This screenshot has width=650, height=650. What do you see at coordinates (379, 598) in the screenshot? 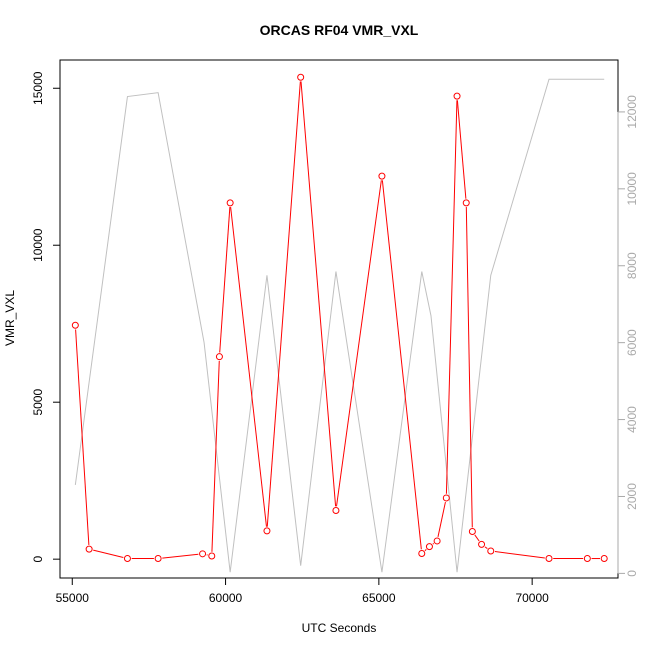
I see `bottom-tick-label: 65000` at bounding box center [379, 598].